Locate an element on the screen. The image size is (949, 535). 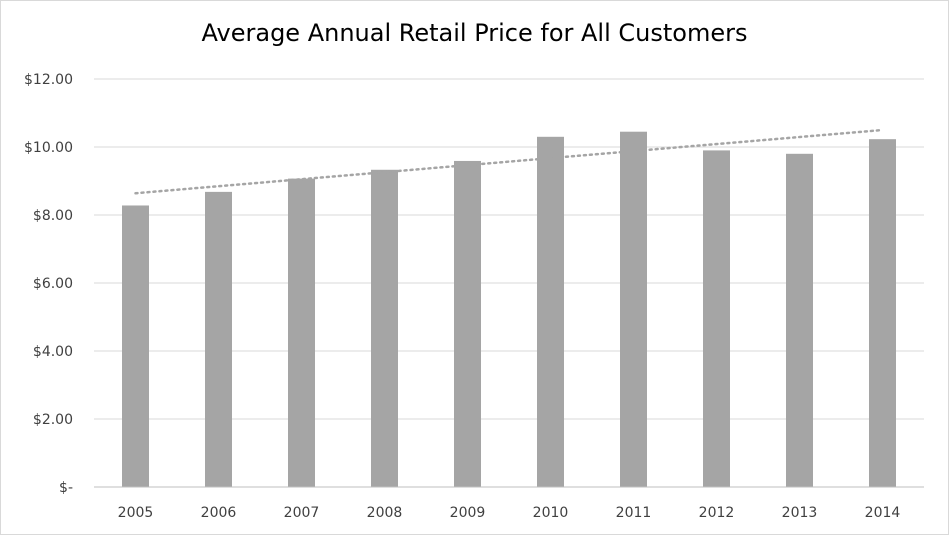
y-tick-label: $10.00 is located at coordinates (48, 148).